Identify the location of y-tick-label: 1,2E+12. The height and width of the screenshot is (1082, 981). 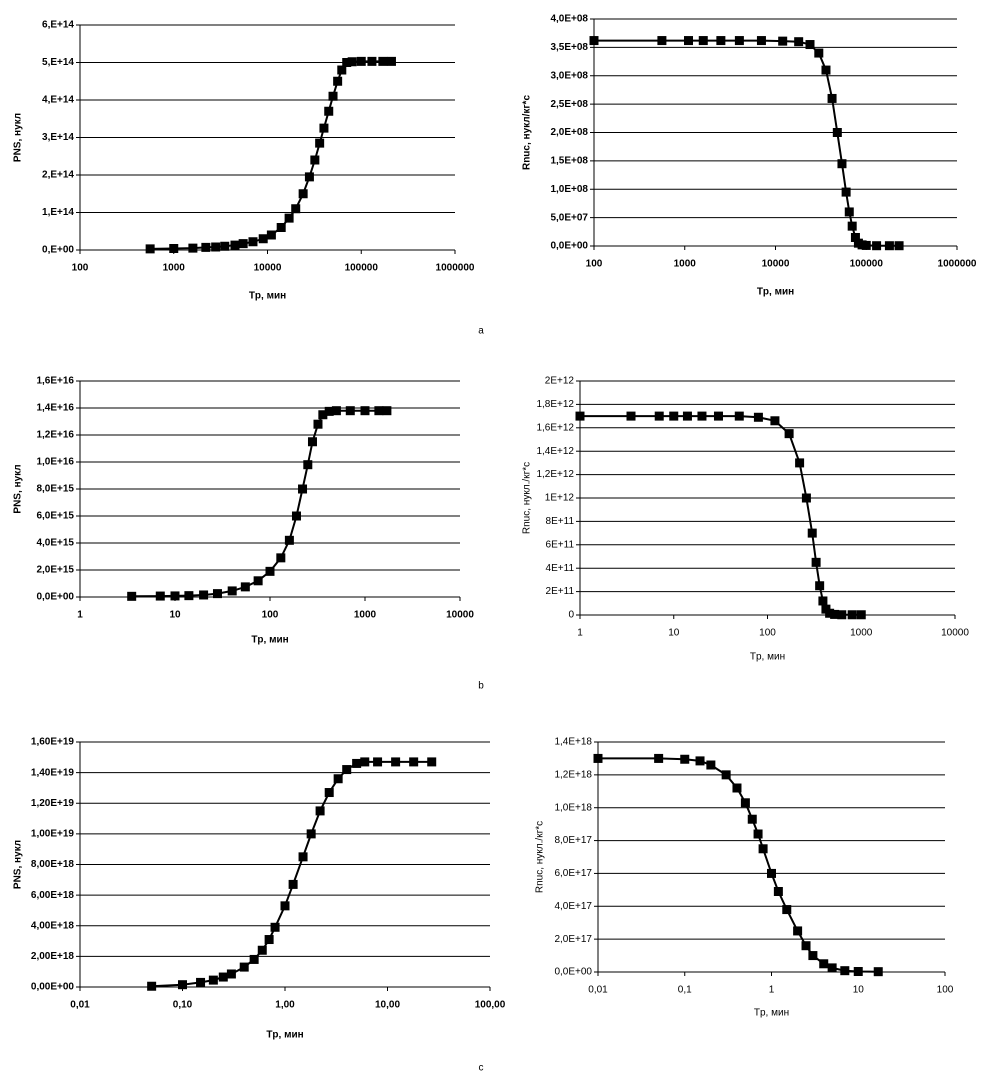
(555, 474).